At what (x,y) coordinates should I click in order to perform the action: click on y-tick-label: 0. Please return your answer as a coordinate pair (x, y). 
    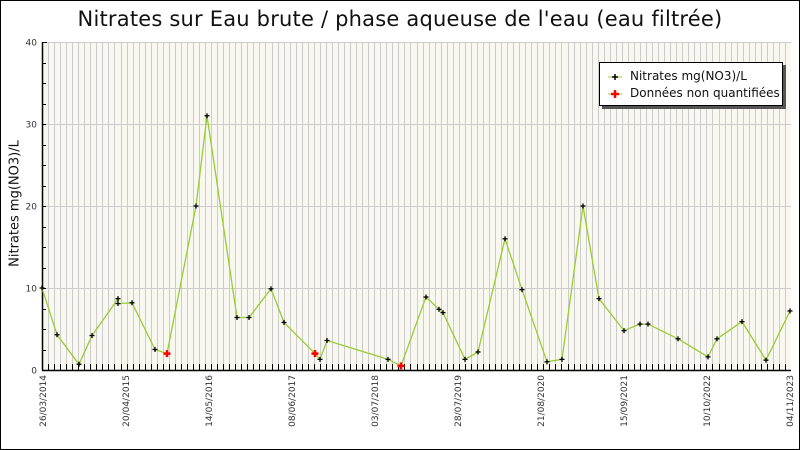
    Looking at the image, I should click on (34, 372).